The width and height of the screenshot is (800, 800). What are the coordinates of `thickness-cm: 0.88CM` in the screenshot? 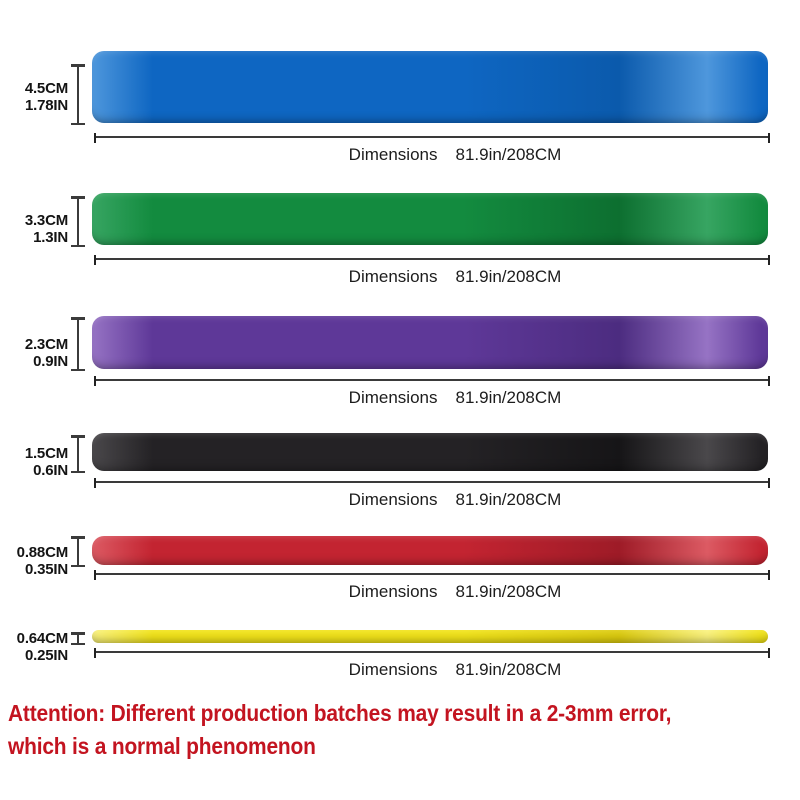 It's located at (42, 552).